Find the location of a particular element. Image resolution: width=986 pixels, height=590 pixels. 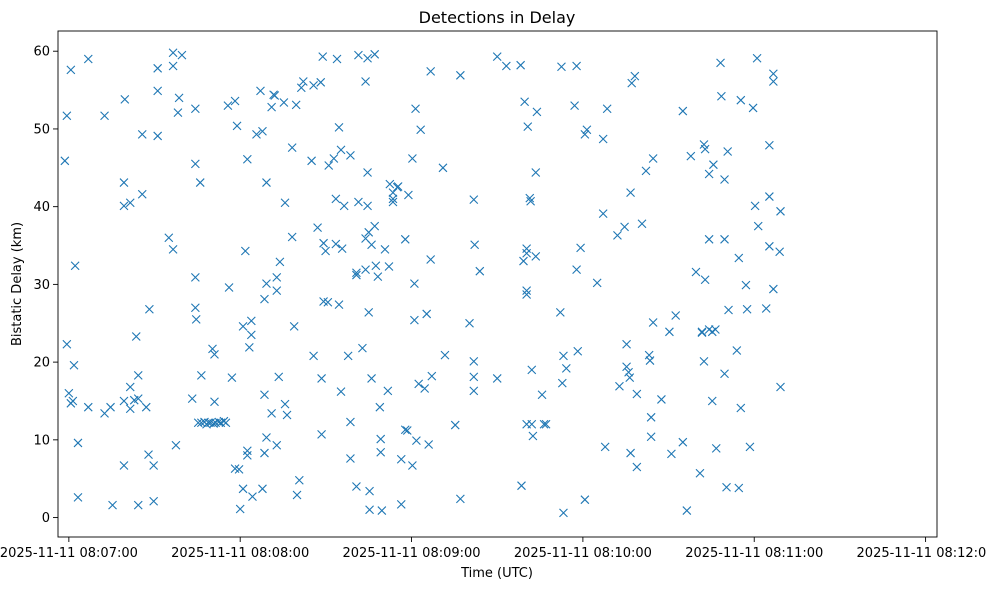

x-axis-label: Time (UTC) is located at coordinates (496, 573).